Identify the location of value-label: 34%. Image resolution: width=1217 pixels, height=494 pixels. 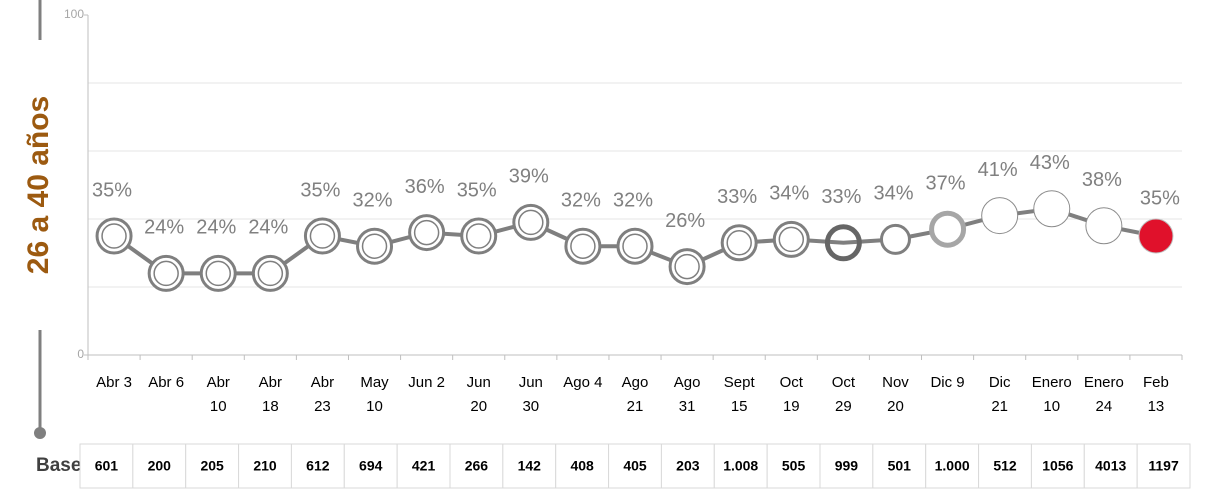
(789, 194).